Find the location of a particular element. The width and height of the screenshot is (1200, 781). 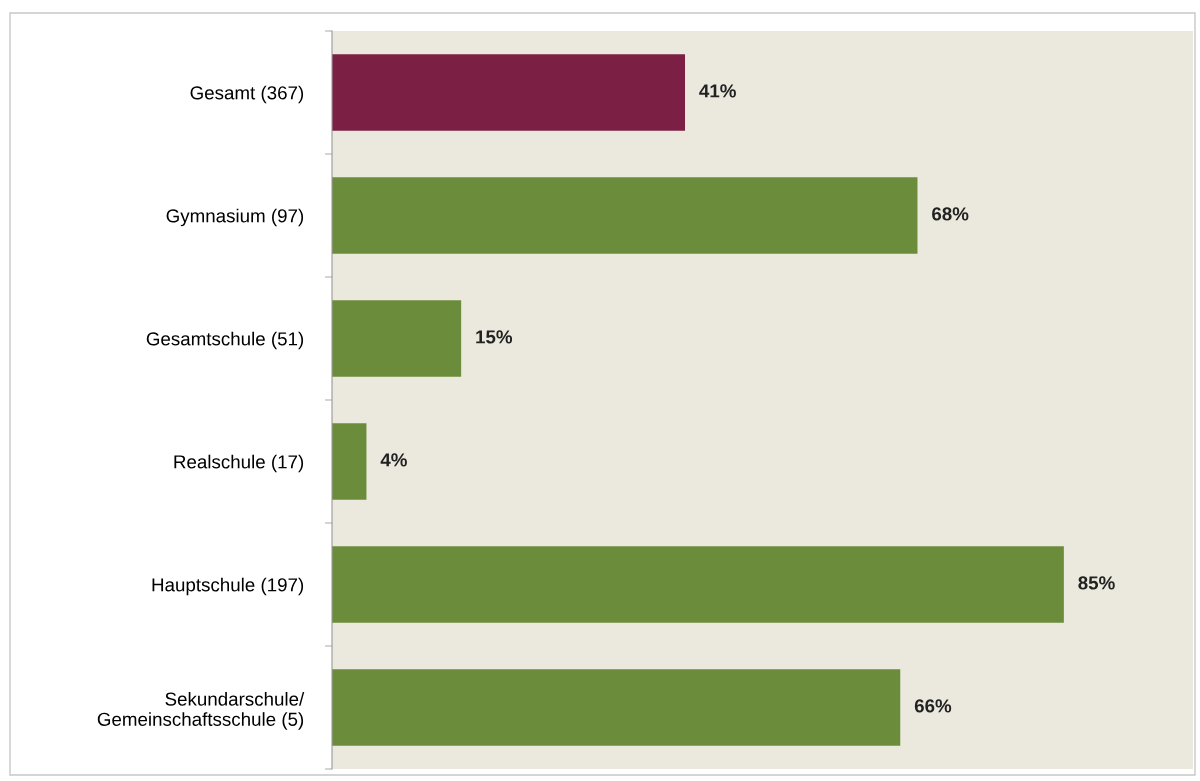

data-label: 68% is located at coordinates (950, 214).